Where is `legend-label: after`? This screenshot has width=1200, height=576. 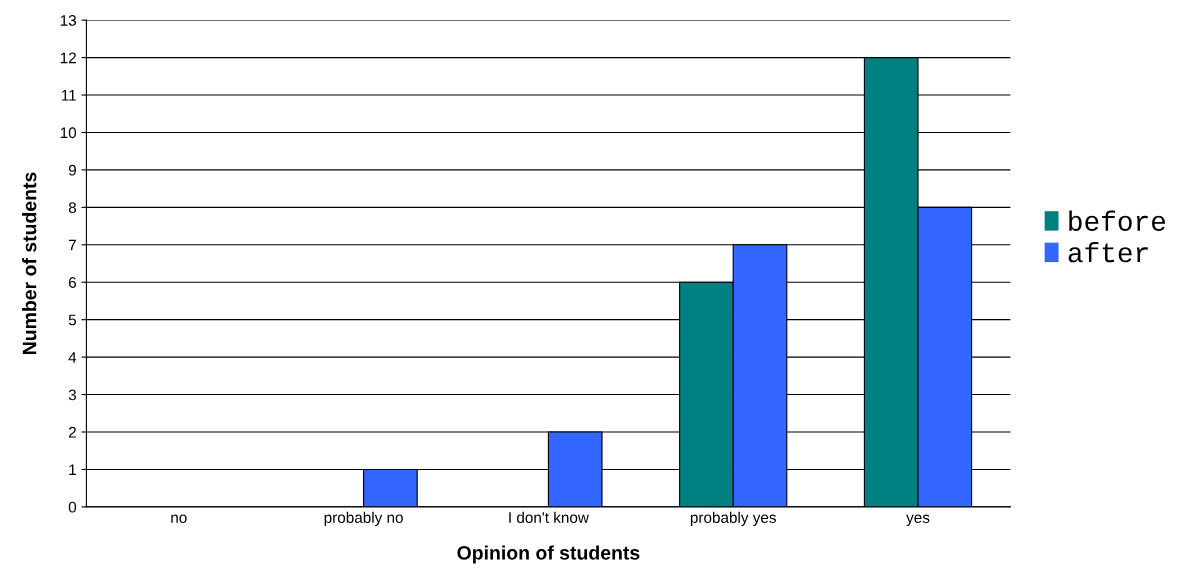 legend-label: after is located at coordinates (1108, 252).